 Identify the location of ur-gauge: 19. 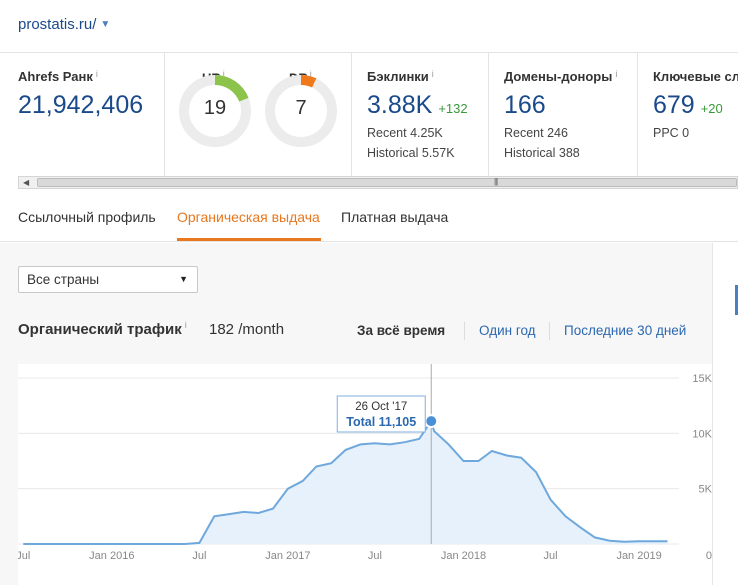
(215, 111).